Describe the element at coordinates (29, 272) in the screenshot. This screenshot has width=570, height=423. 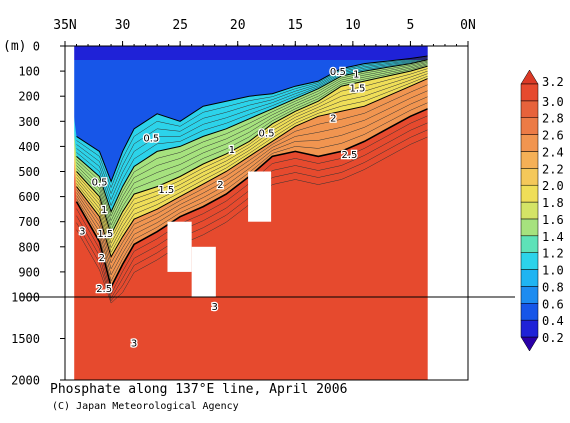
I see `y-tick-label: 900` at that location.